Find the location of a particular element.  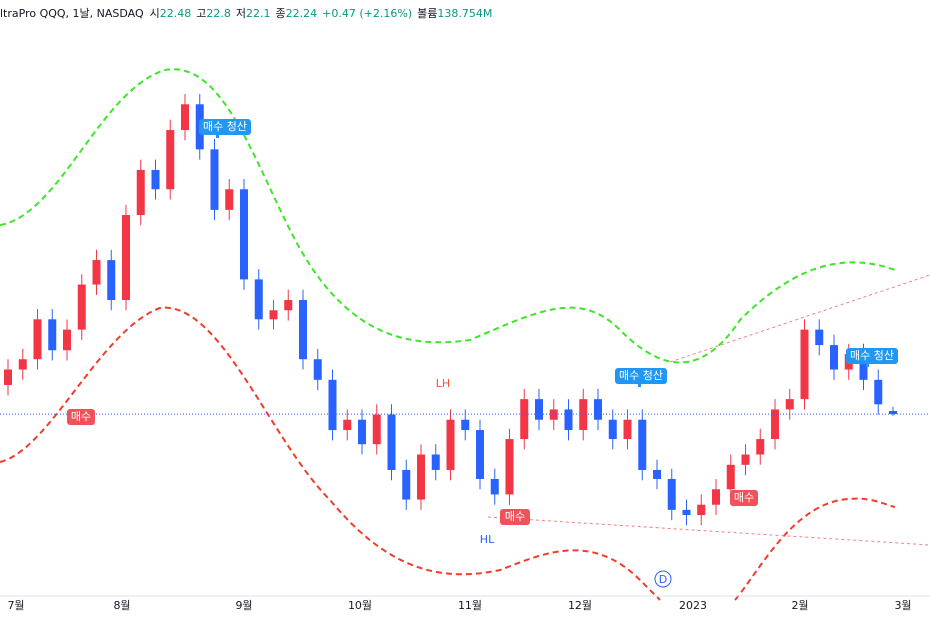

field-label: 종 is located at coordinates (281, 13).